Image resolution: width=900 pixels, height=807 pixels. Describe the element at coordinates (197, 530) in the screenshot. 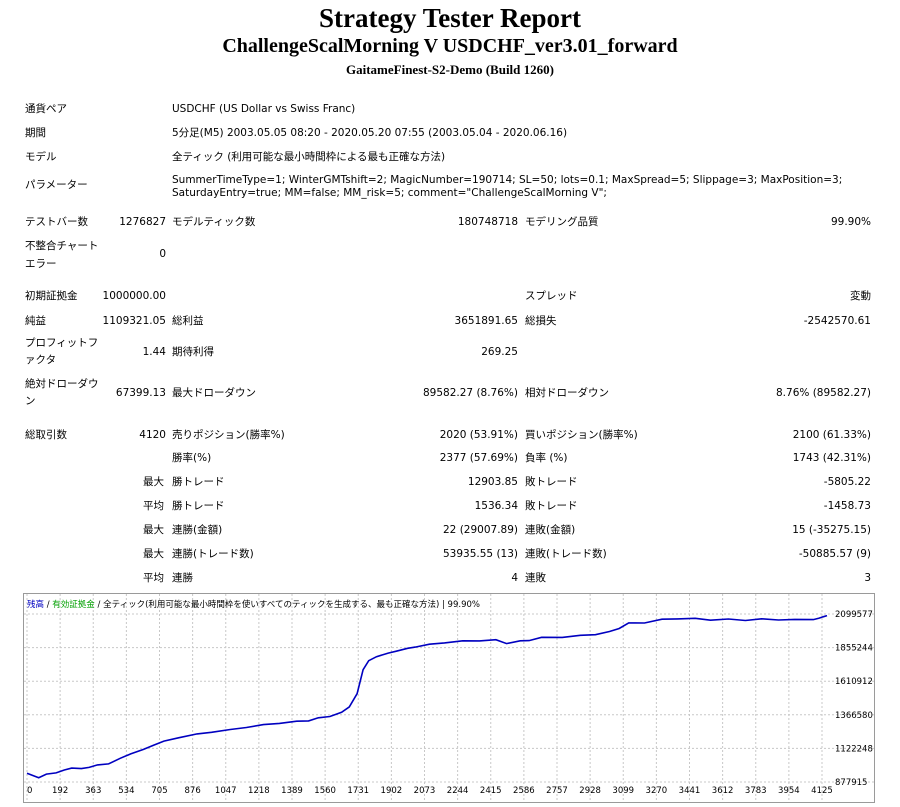

I see `consec-win-amt-label: 連勝(金額)` at that location.